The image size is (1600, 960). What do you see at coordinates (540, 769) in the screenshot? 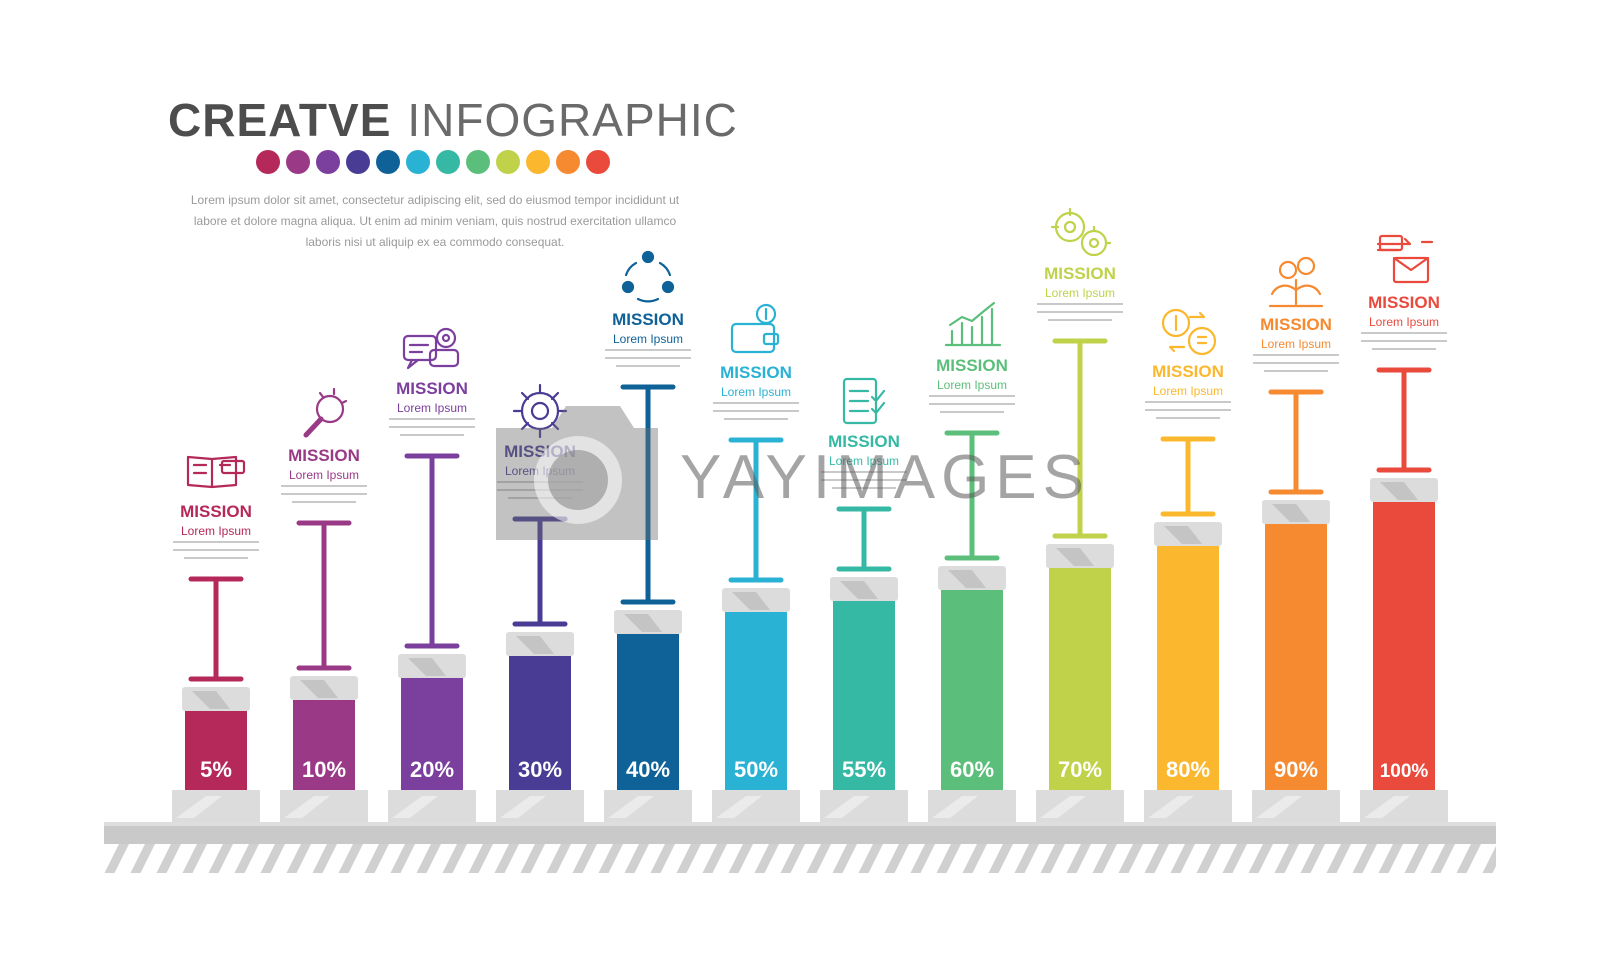
I see `percent-label: 30%` at bounding box center [540, 769].